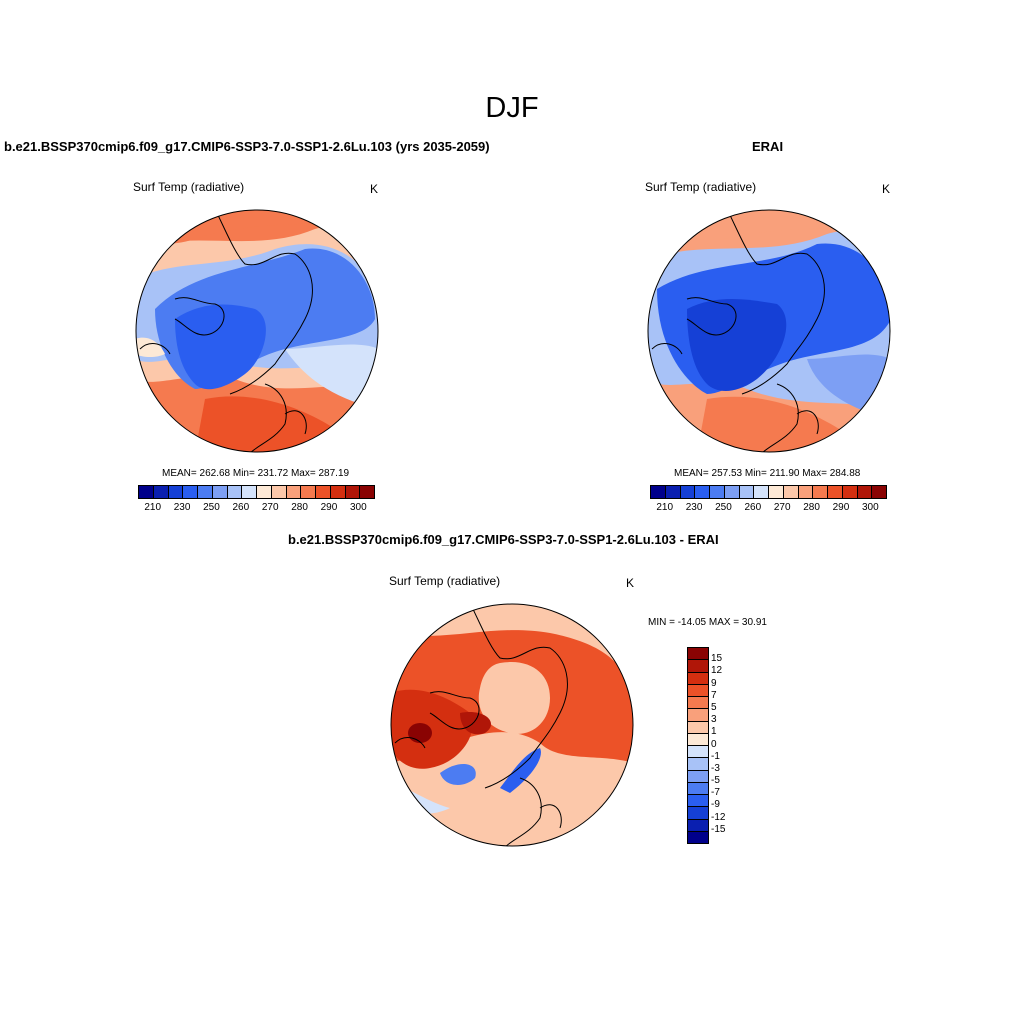 The image size is (1024, 1024). I want to click on colorbar-tick-label: 7, so click(714, 695).